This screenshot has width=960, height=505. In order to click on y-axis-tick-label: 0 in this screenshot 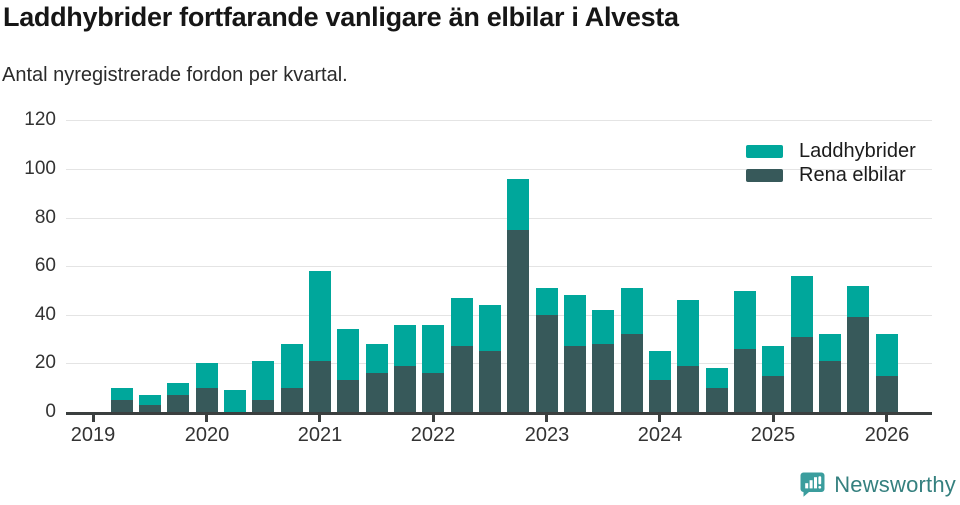, I will do `click(50, 411)`.